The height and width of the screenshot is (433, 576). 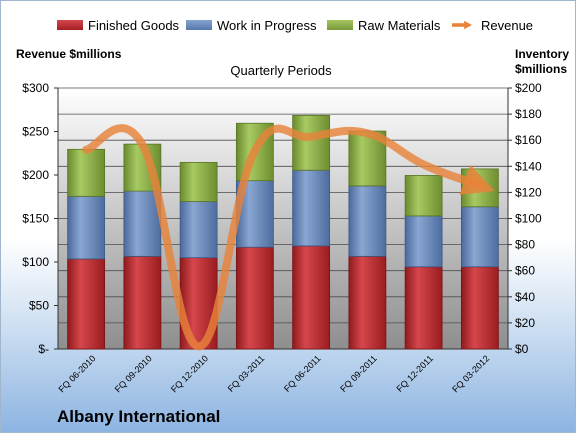 I want to click on bar-work-in-progress-fq-09-2010, so click(x=142, y=223).